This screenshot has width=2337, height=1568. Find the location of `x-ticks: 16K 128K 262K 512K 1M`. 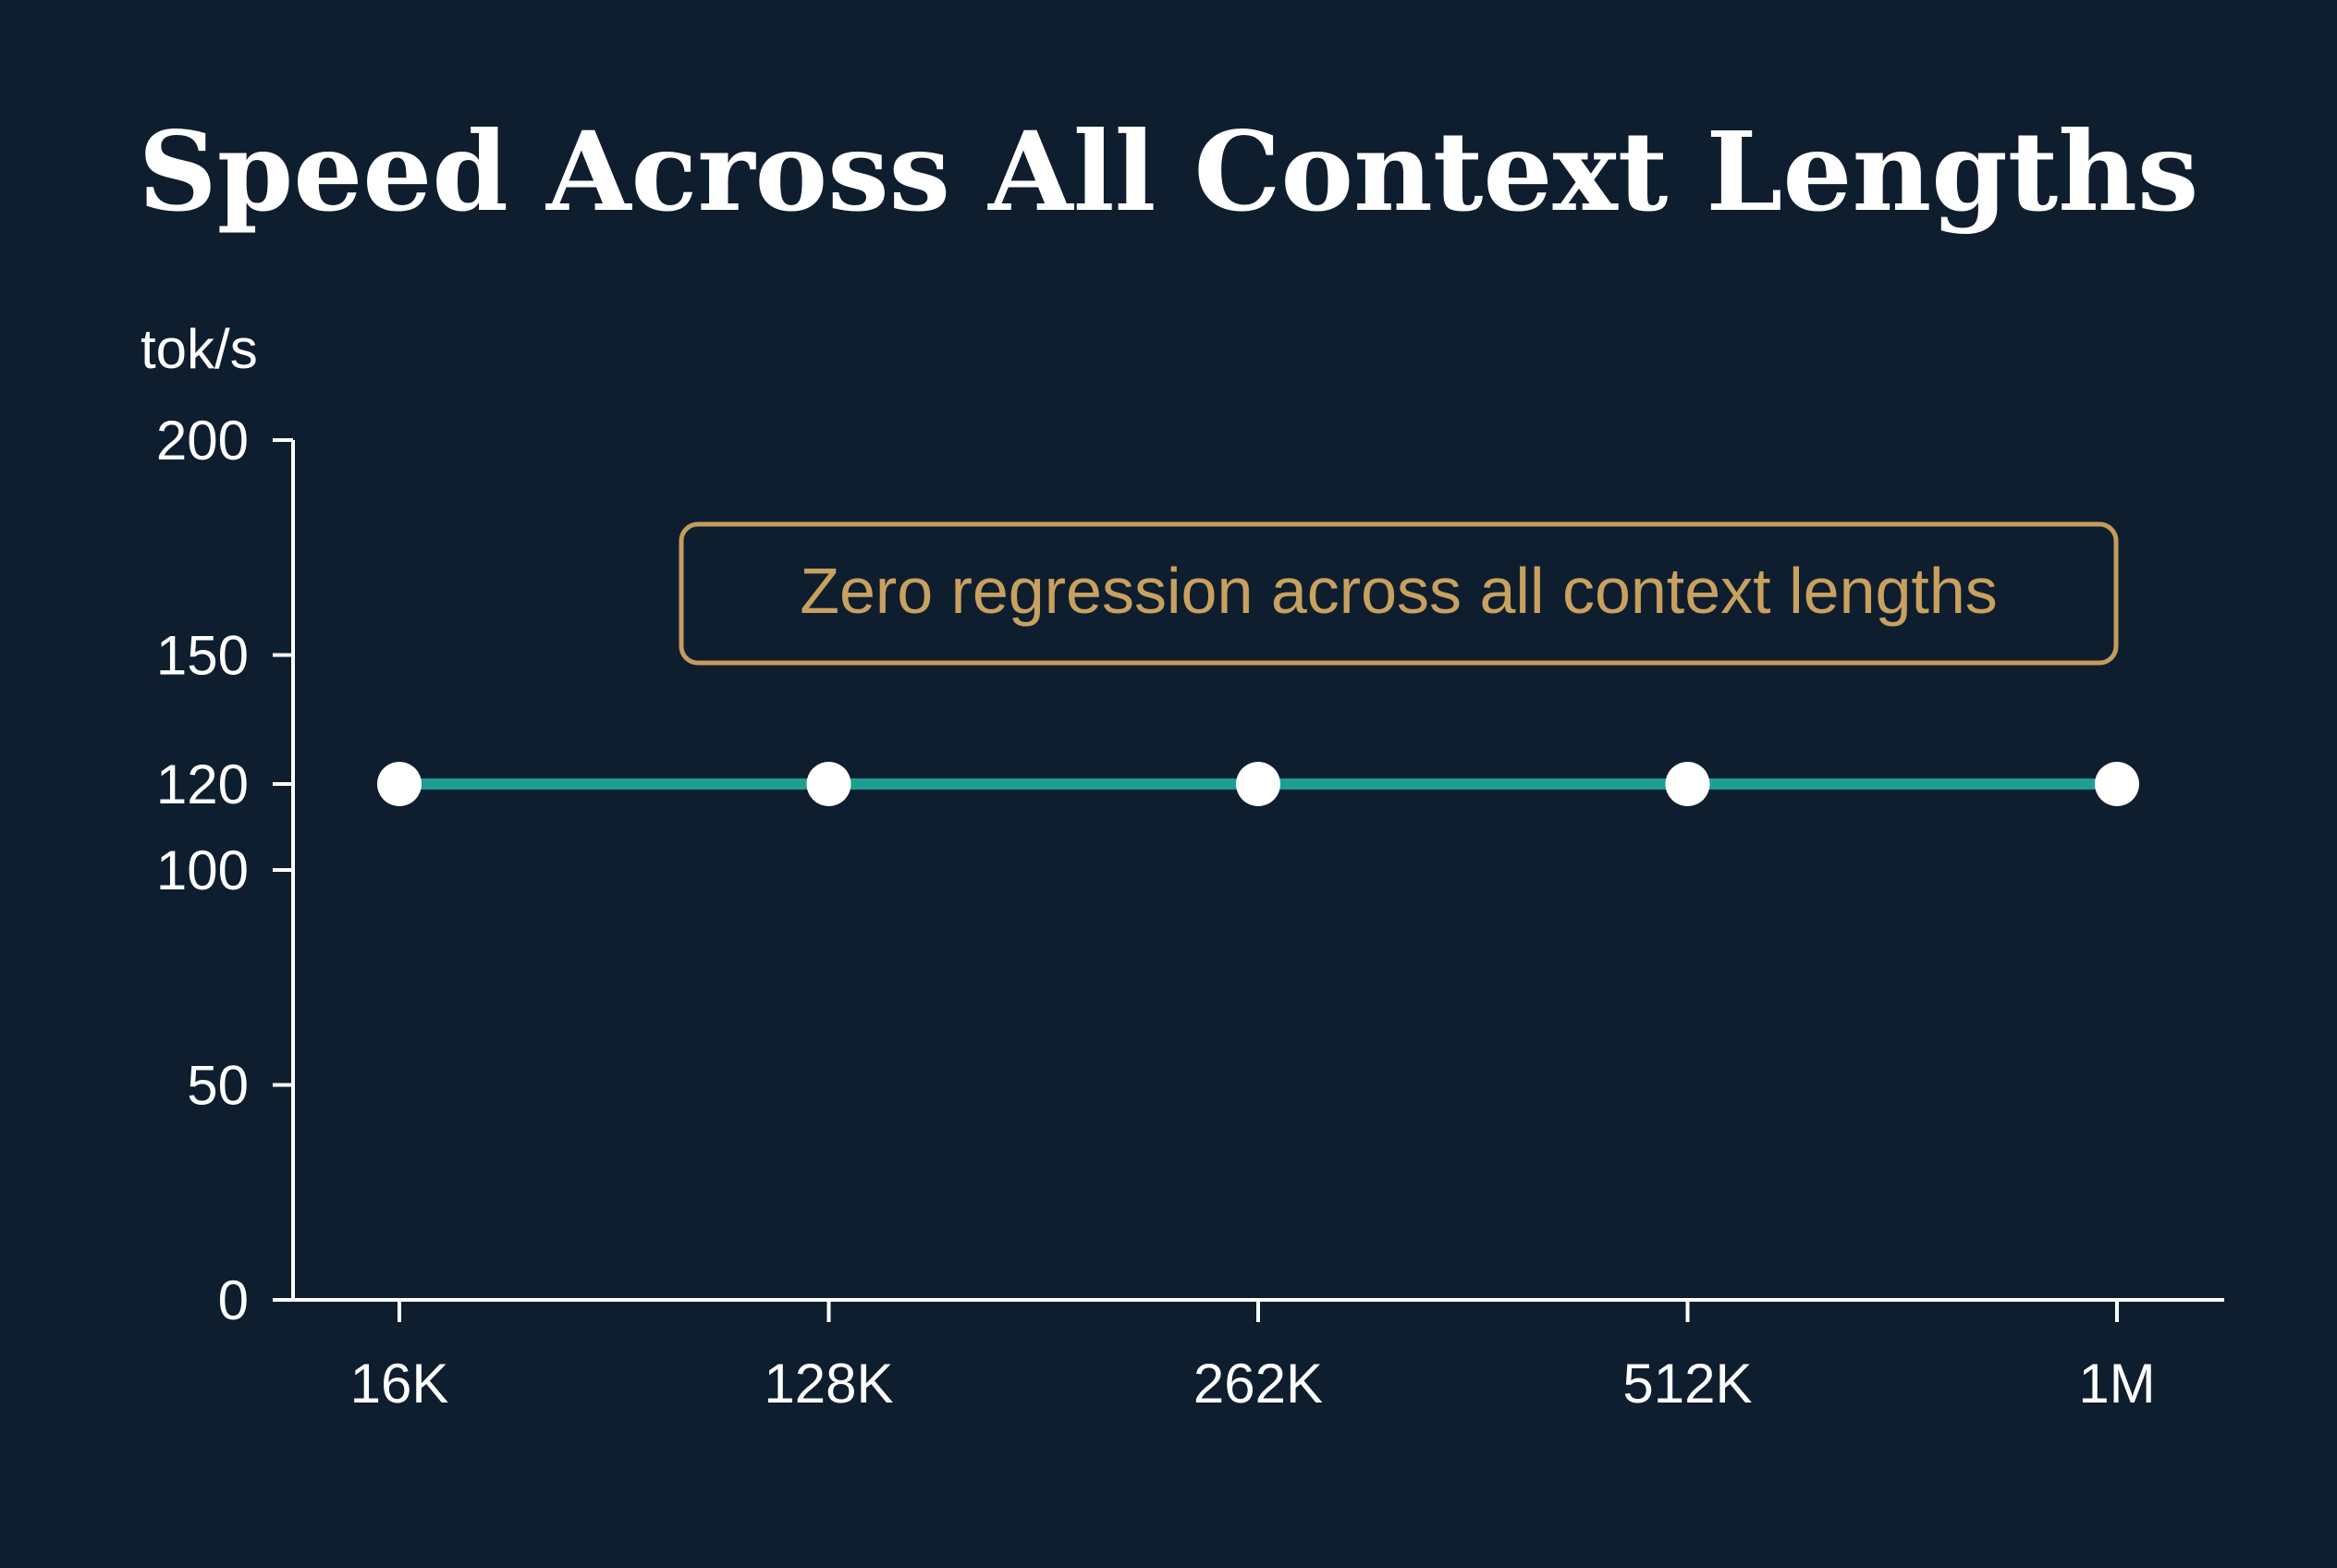

x-ticks: 16K 128K 262K 512K 1M is located at coordinates (1253, 1357).